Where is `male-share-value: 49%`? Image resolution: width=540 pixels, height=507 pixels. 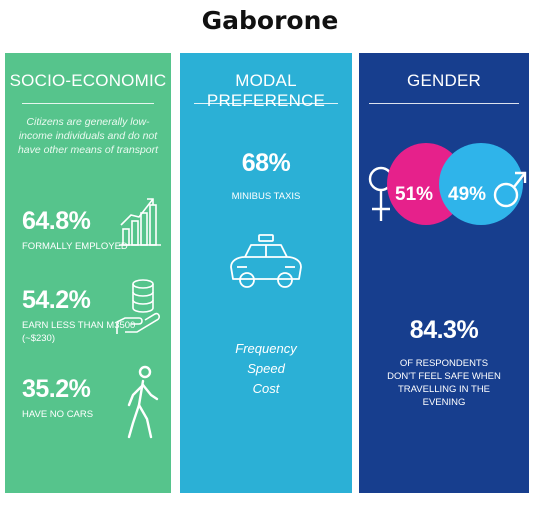 male-share-value: 49% is located at coordinates (467, 194).